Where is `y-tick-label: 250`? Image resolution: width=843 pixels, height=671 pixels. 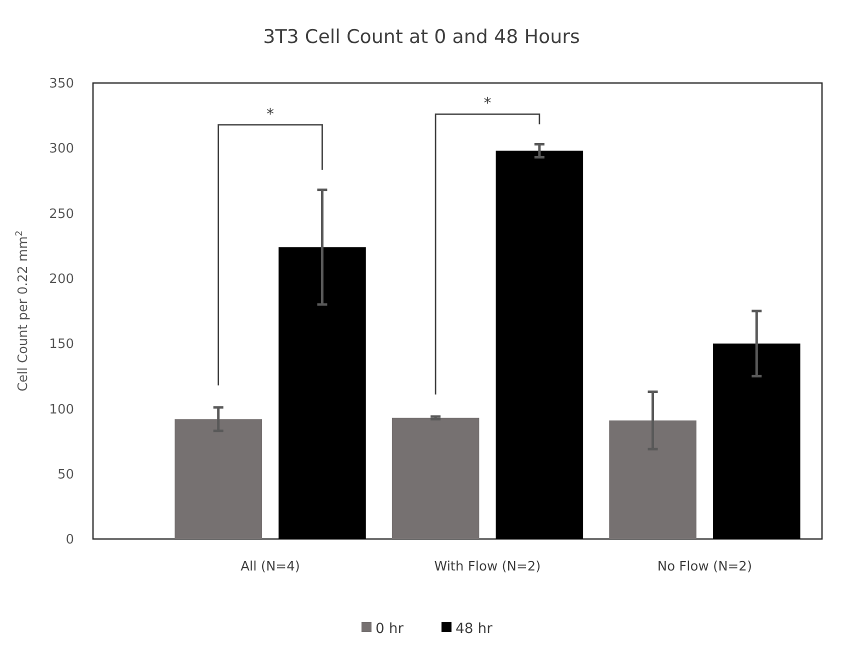 y-tick-label: 250 is located at coordinates (61, 214).